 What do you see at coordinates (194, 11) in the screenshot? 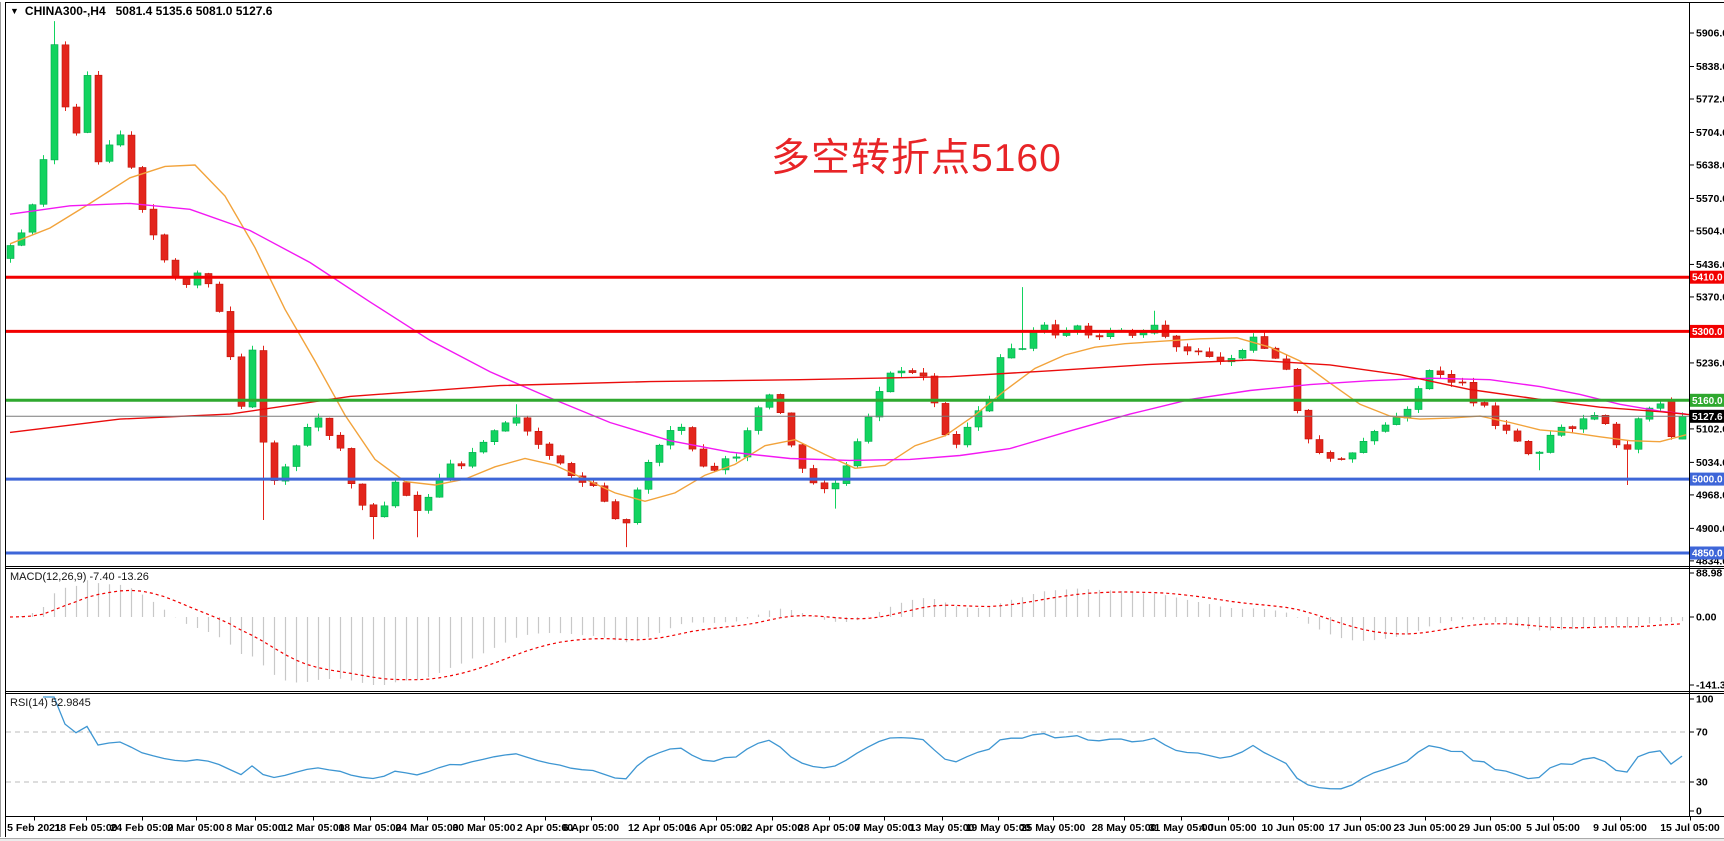
I see `ohlc-values: 5081.4 5135.6 5081.0 5127.6` at bounding box center [194, 11].